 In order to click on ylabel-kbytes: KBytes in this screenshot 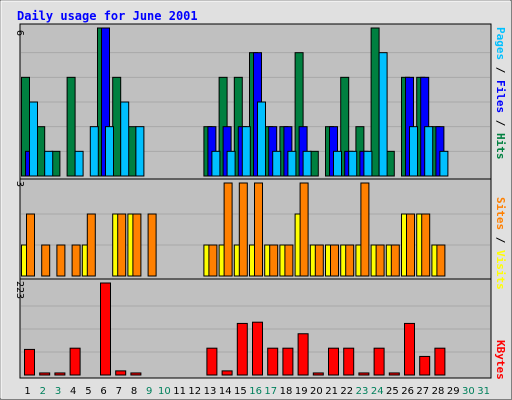, I will do `click(500, 360)`.